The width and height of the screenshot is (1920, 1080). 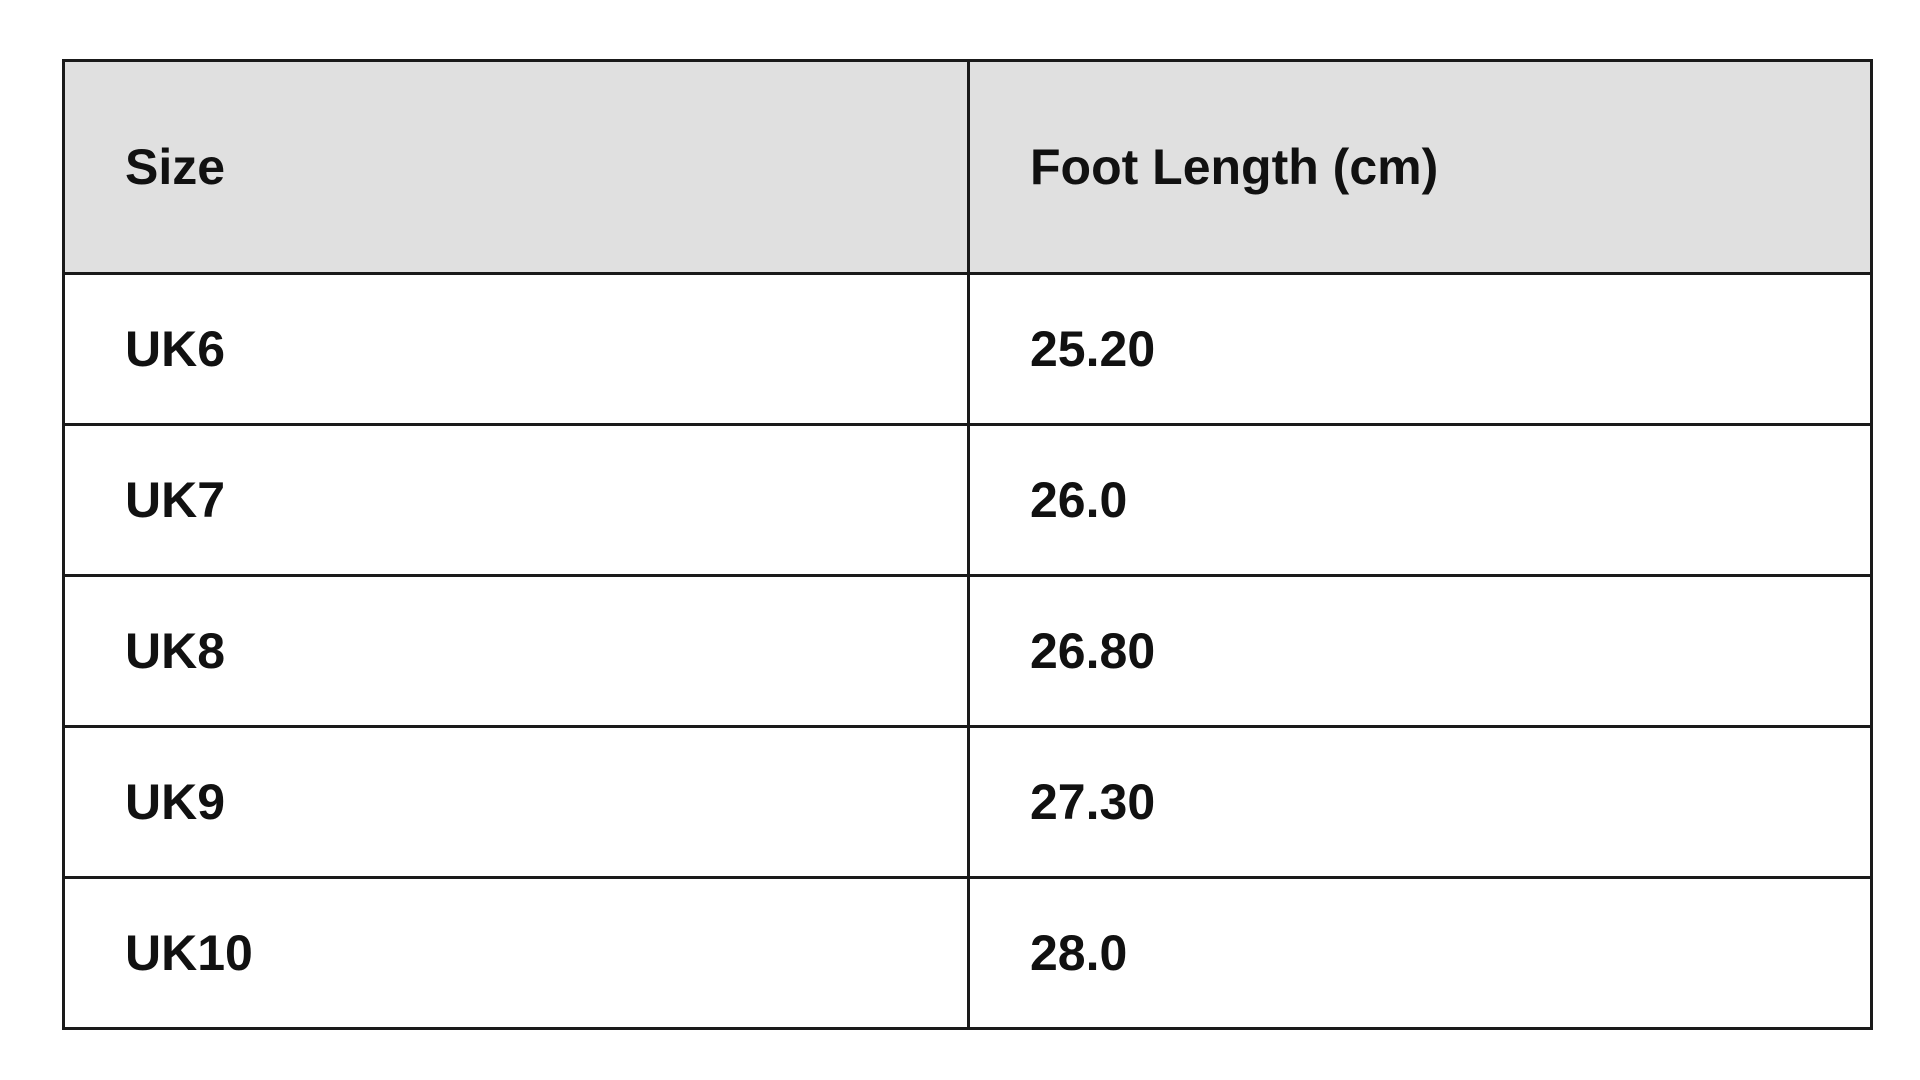 What do you see at coordinates (1420, 349) in the screenshot?
I see `table-cell: 25.20` at bounding box center [1420, 349].